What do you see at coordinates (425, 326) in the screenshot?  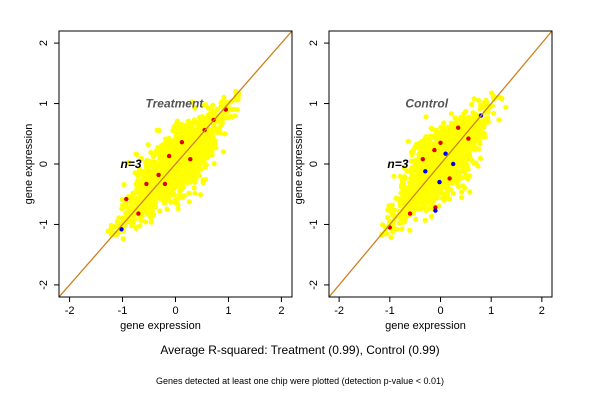 I see `x-axis-label: gene expression` at bounding box center [425, 326].